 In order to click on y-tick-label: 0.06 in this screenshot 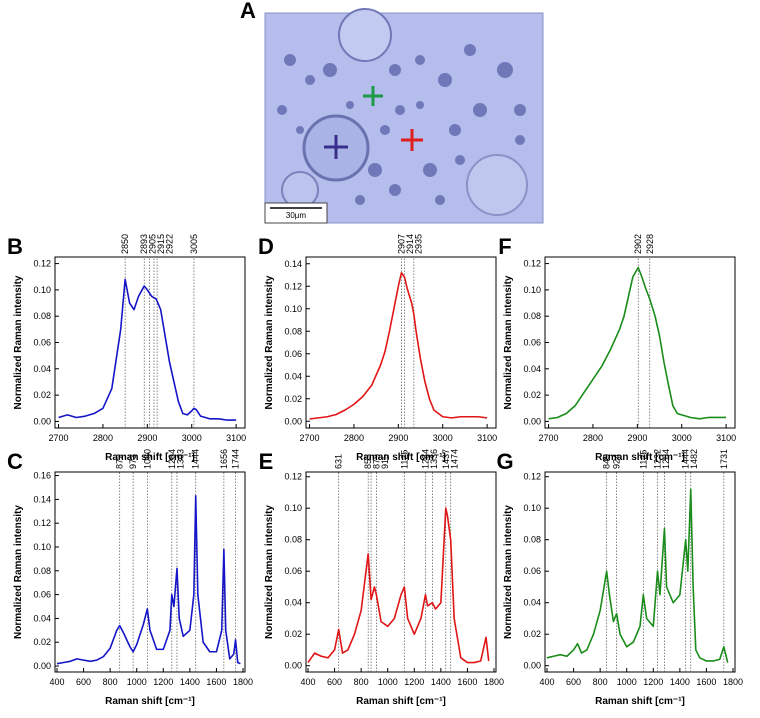, I will do `click(293, 354)`.